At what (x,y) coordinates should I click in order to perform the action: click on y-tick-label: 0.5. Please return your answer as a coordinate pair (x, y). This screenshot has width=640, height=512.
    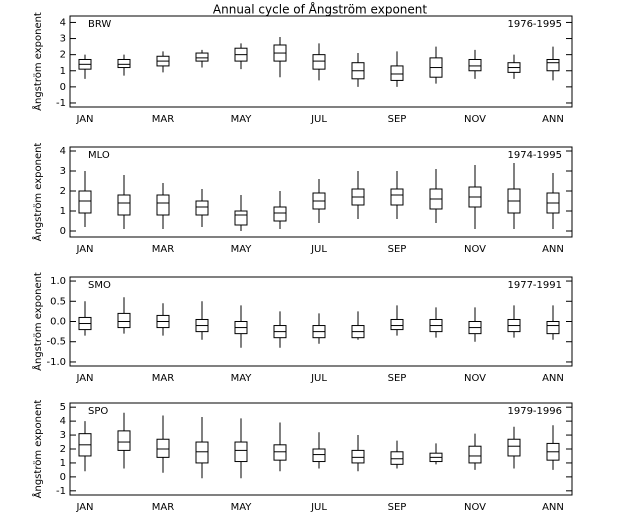
    Looking at the image, I should click on (58, 301).